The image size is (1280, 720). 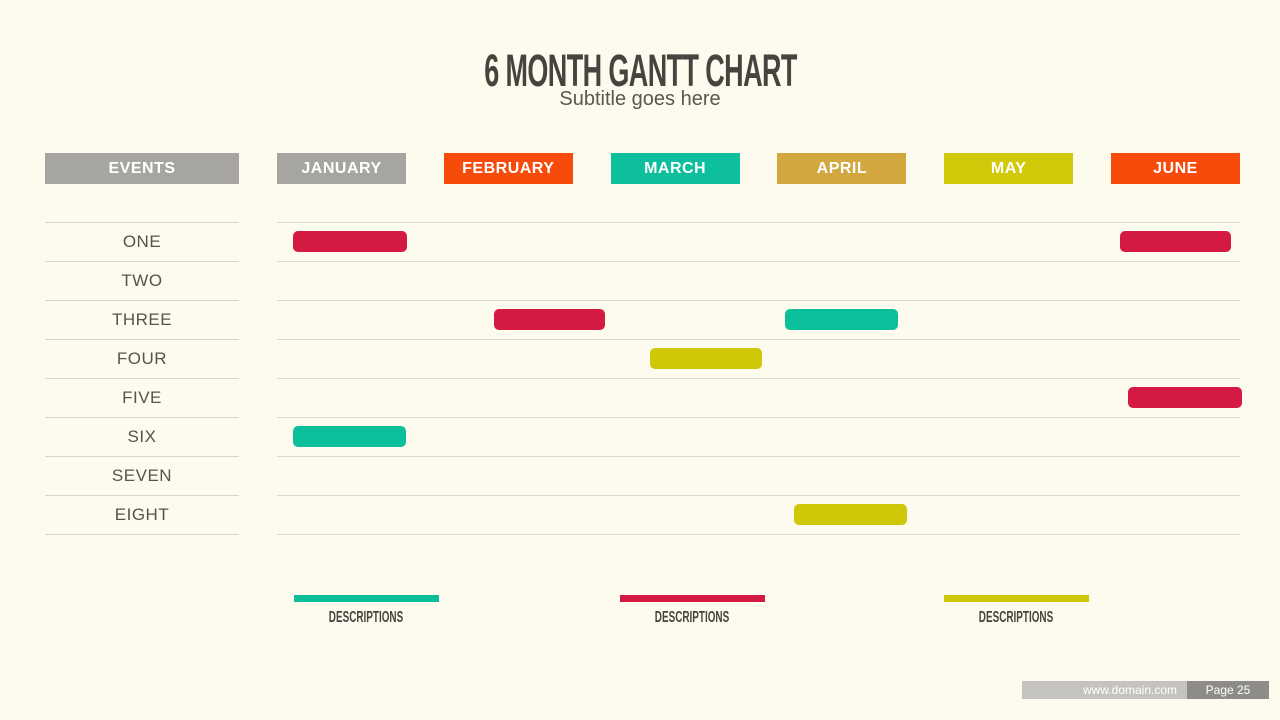 I want to click on gantt-bar-six-january, so click(x=350, y=436).